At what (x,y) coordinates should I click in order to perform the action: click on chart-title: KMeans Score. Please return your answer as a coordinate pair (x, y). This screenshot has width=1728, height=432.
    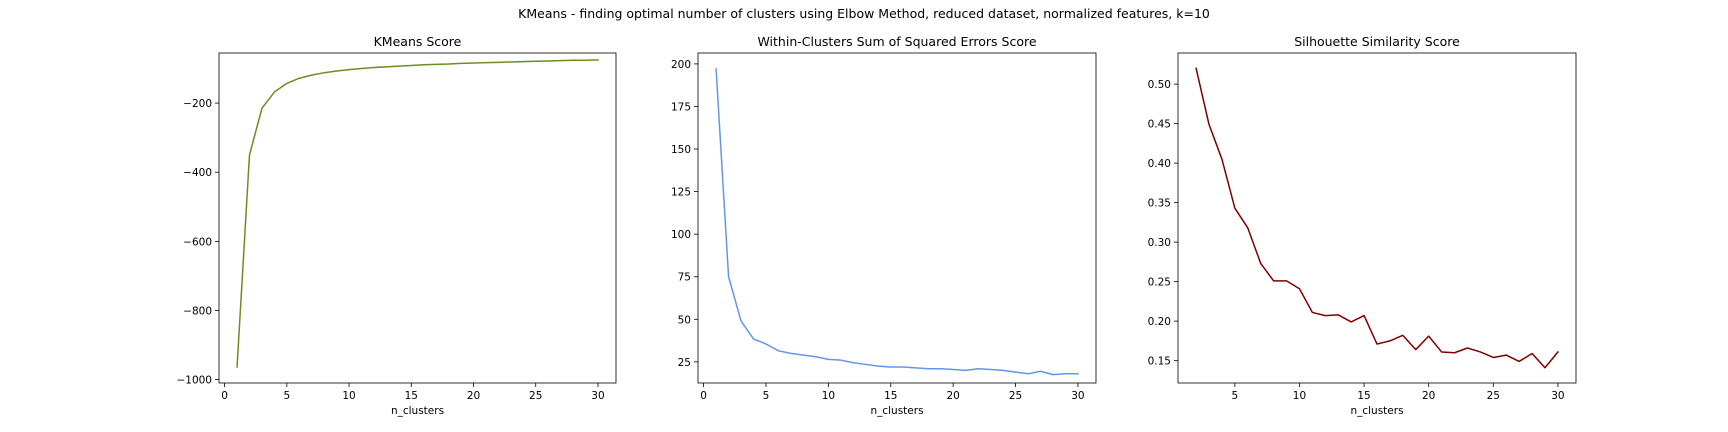
    Looking at the image, I should click on (418, 41).